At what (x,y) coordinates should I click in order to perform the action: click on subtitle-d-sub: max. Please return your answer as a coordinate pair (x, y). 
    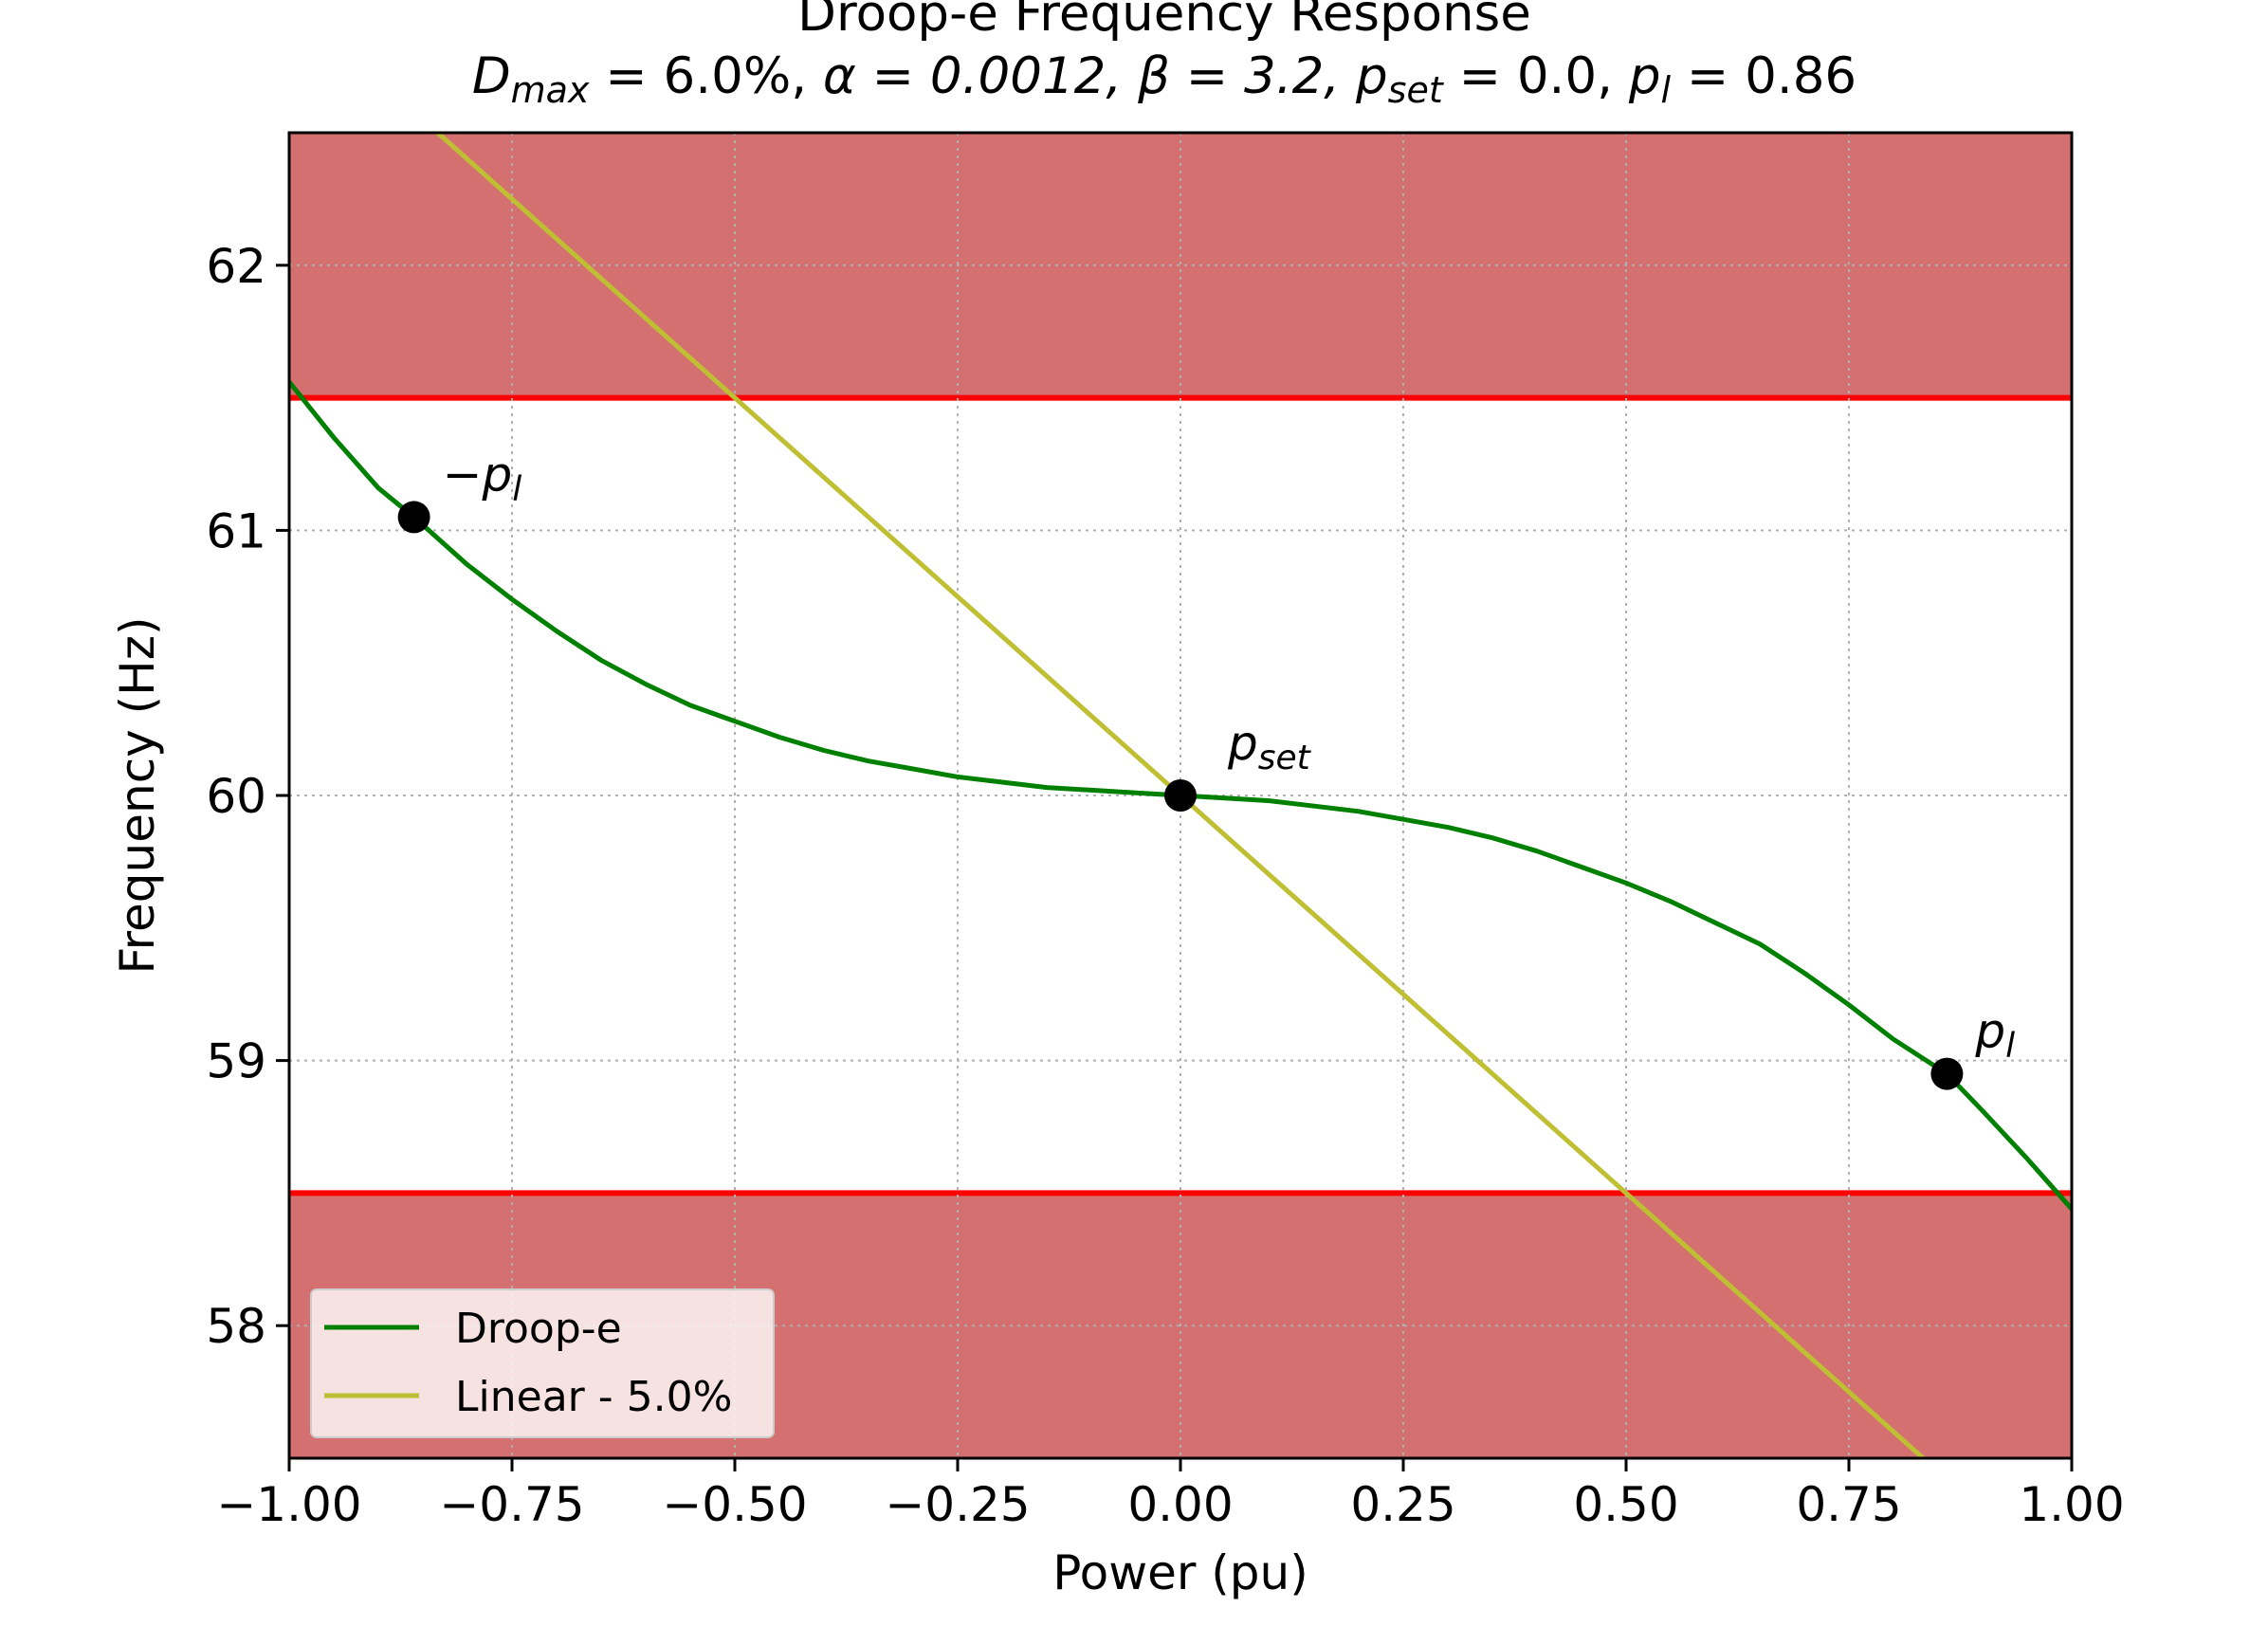
    Looking at the image, I should click on (551, 90).